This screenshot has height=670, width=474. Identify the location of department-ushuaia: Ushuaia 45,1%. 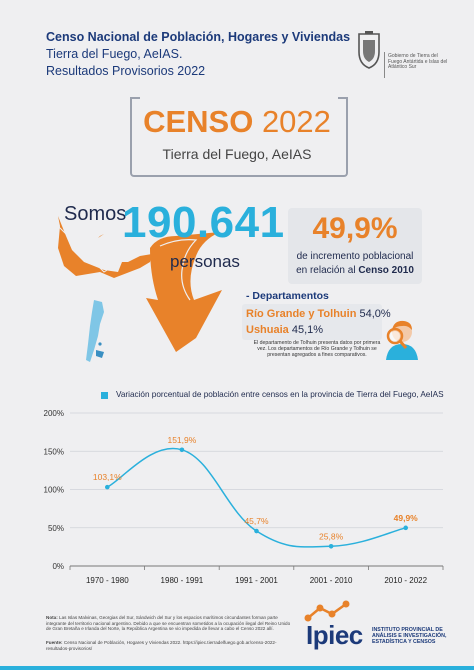
(284, 330).